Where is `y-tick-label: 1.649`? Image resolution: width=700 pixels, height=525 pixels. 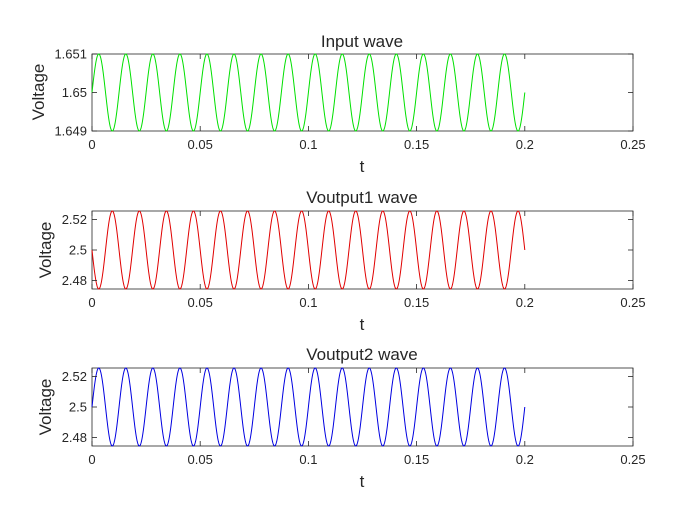
y-tick-label: 1.649 is located at coordinates (70, 131).